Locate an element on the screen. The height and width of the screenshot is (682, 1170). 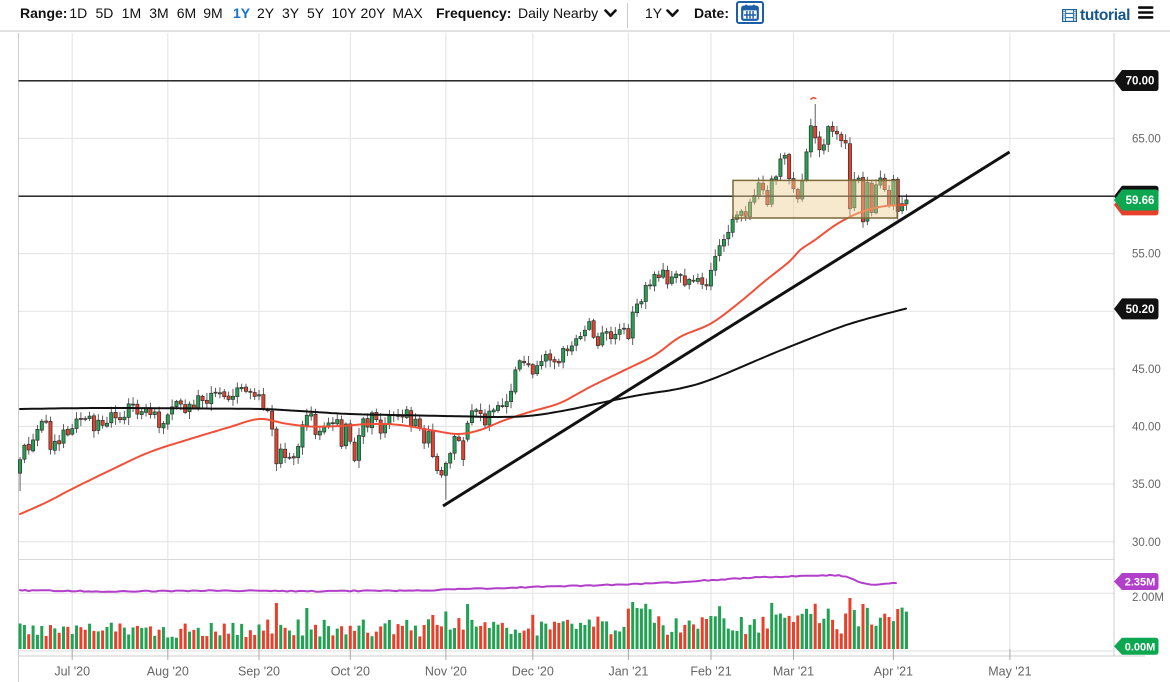
svg-text: 70.00 is located at coordinates (1140, 82).